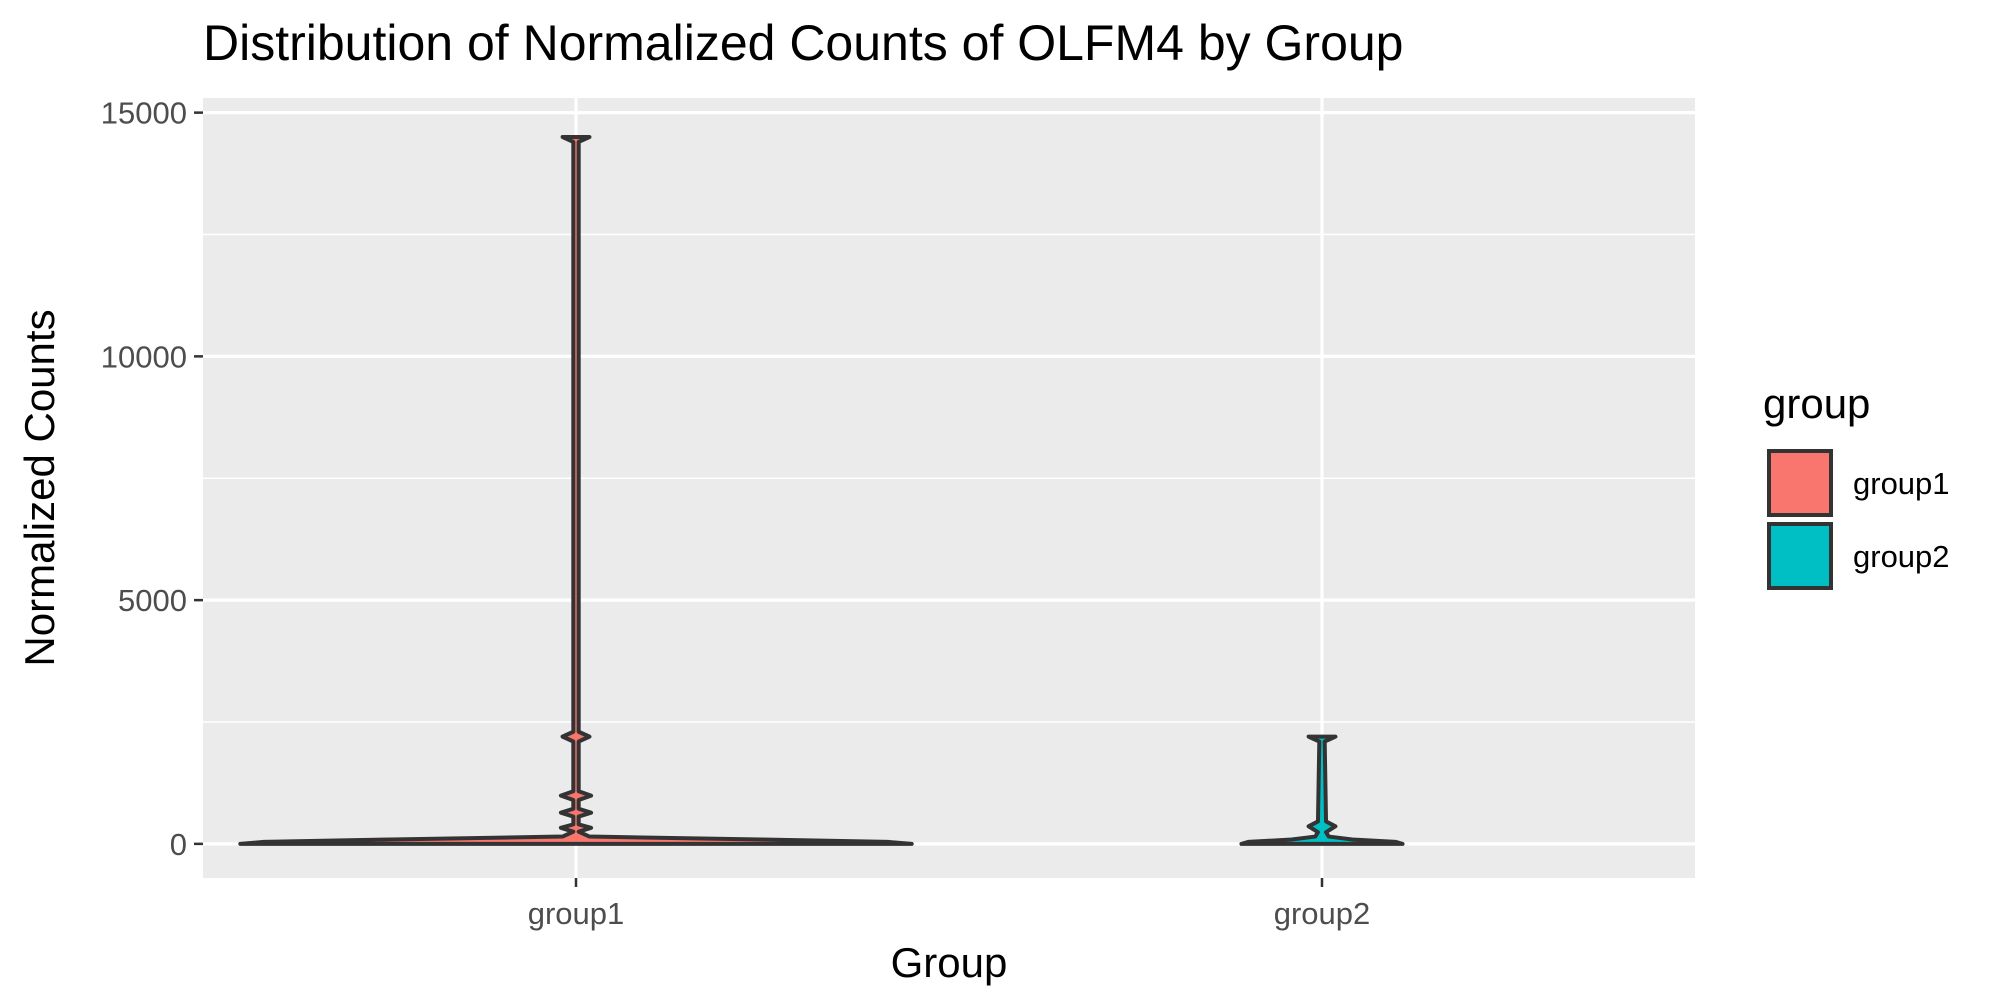 This screenshot has height=1000, width=2000. Describe the element at coordinates (1800, 556) in the screenshot. I see `legend-swatch-group2` at that location.